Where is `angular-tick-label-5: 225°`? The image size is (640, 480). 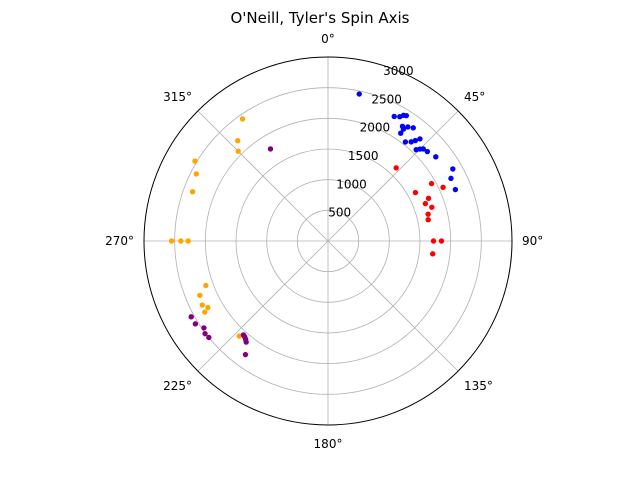
angular-tick-label-5: 225° is located at coordinates (177, 386).